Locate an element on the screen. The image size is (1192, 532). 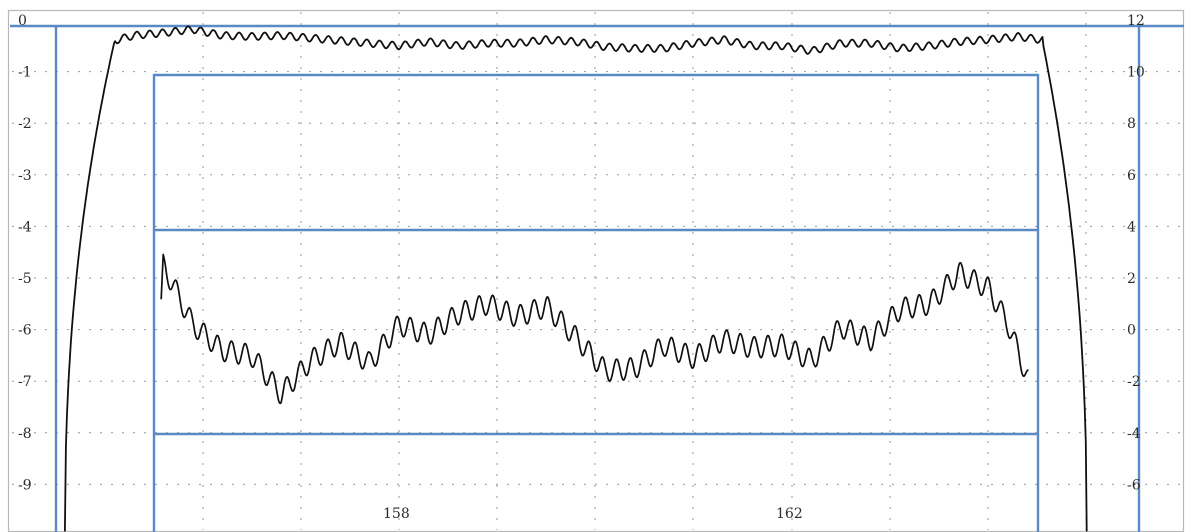
y-tick-label-right: 2 is located at coordinates (1131, 279).